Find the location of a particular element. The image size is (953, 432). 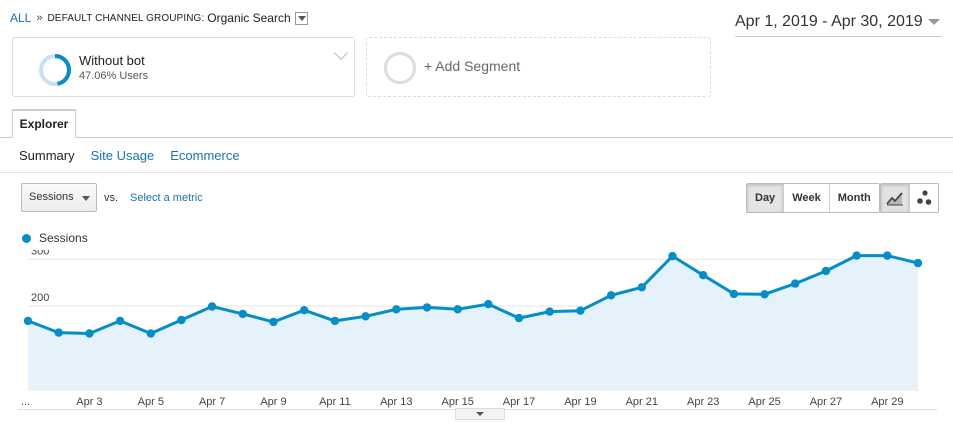

legend-sessions-swatch is located at coordinates (26, 238).